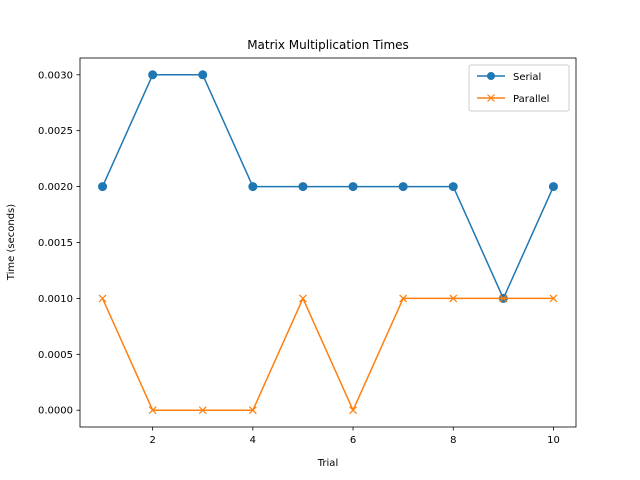  What do you see at coordinates (253, 440) in the screenshot?
I see `x-tick-label: 4` at bounding box center [253, 440].